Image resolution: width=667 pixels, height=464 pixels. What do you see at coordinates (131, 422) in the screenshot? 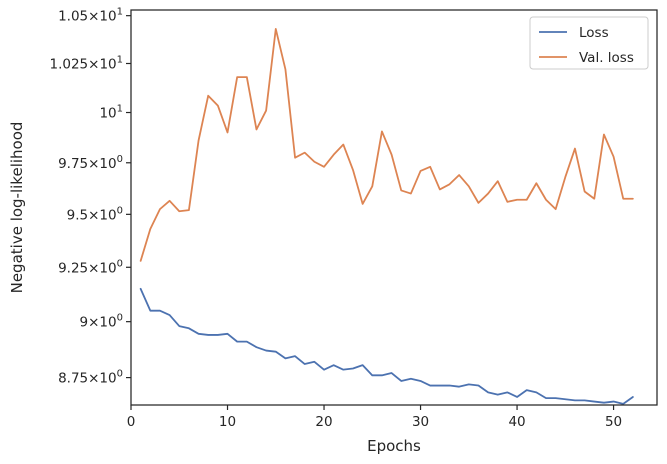
I see `x-tick-label: 0` at bounding box center [131, 422].